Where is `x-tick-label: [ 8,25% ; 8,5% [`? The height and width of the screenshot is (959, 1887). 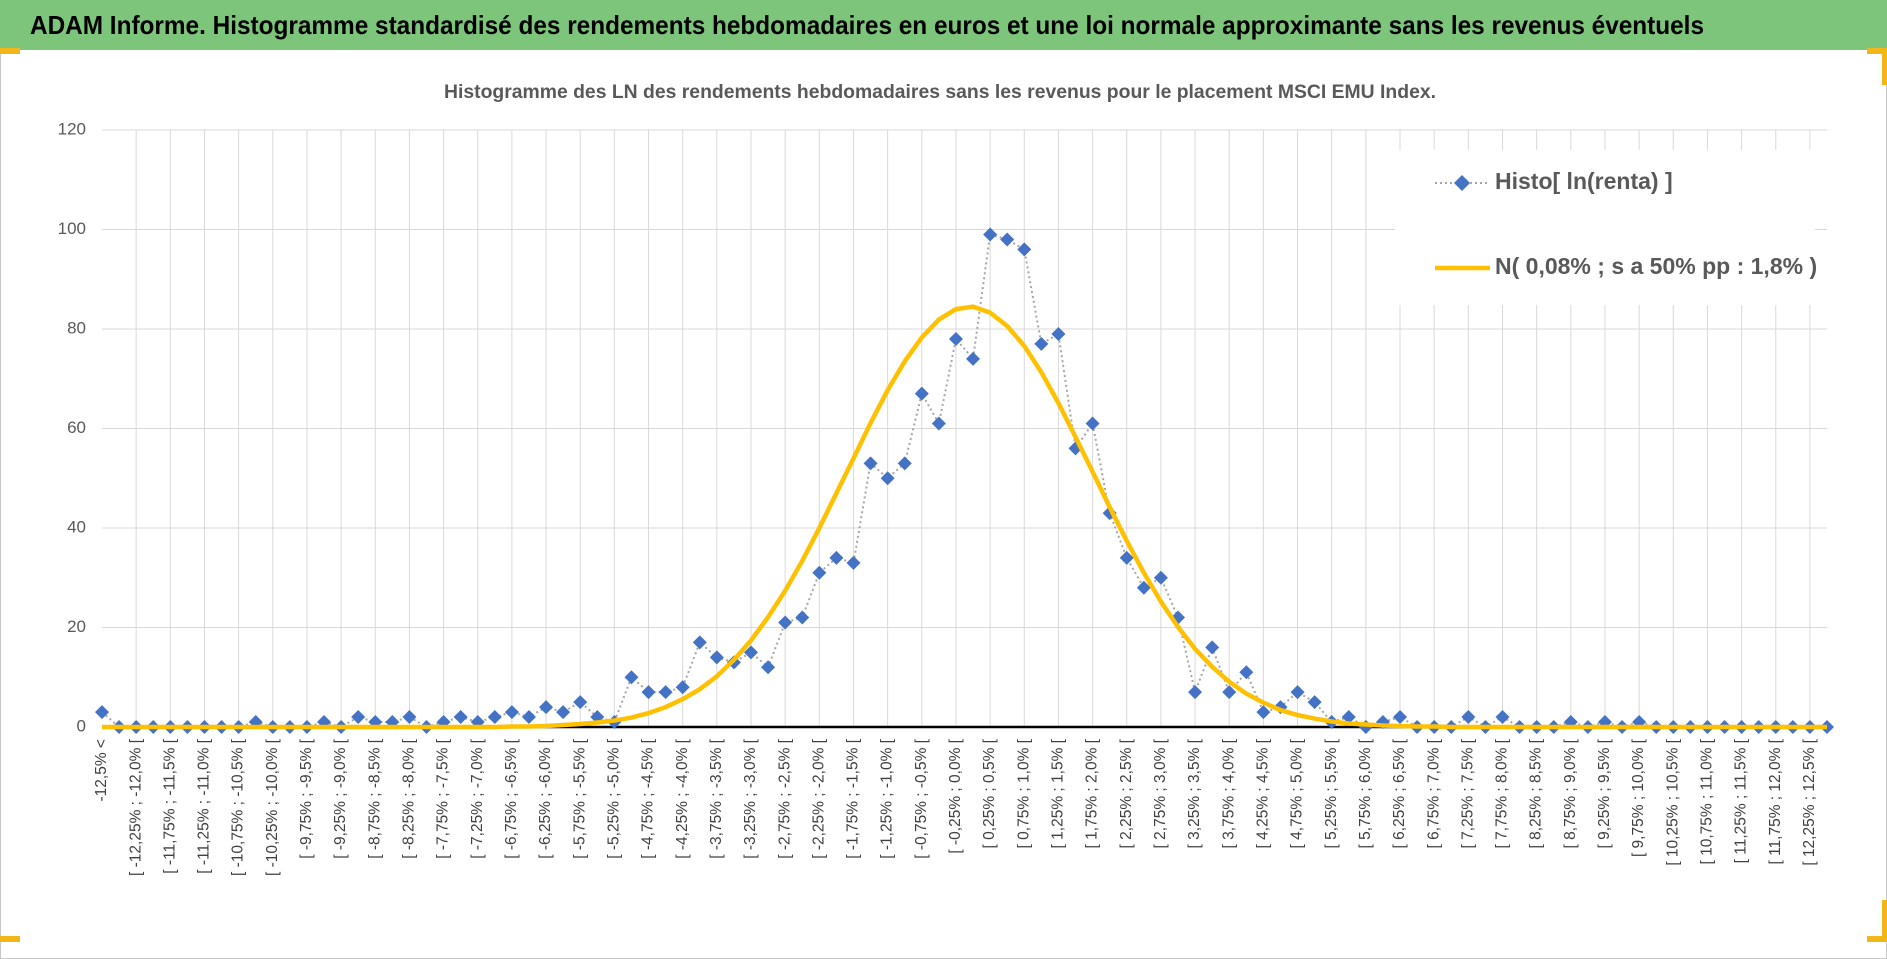 x-tick-label: [ 8,25% ; 8,5% [ is located at coordinates (1536, 793).